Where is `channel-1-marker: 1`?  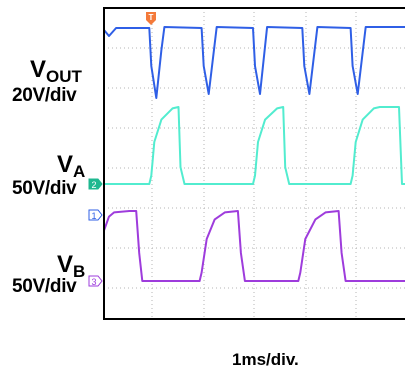 channel-1-marker: 1 is located at coordinates (95, 215).